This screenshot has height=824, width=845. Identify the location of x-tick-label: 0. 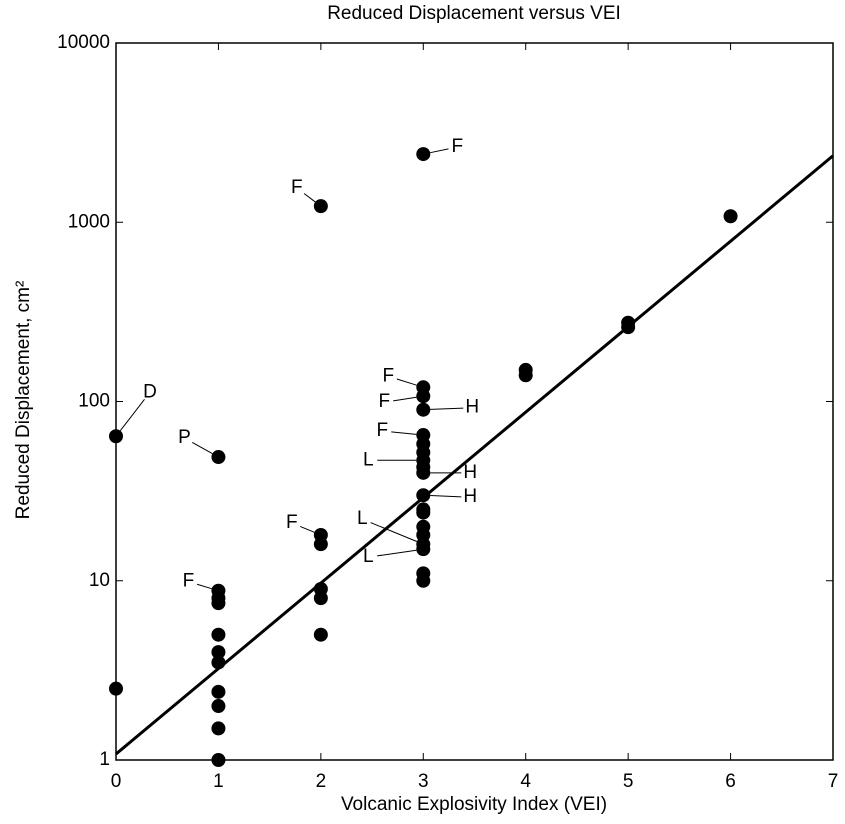
(116, 781).